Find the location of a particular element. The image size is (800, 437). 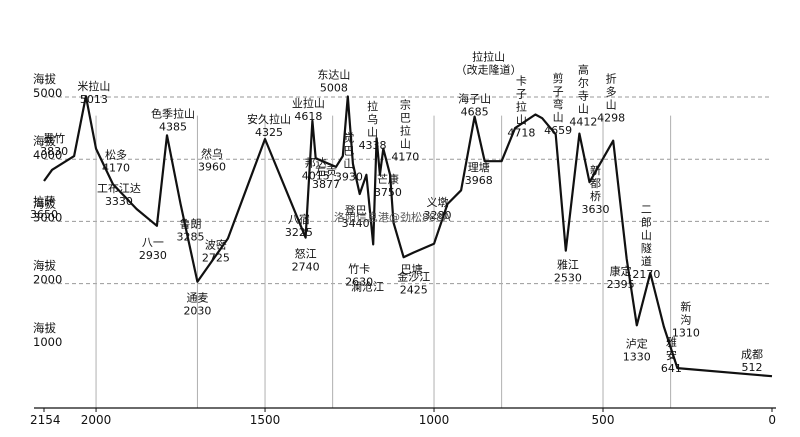

place-name: 桥 is located at coordinates (595, 196).